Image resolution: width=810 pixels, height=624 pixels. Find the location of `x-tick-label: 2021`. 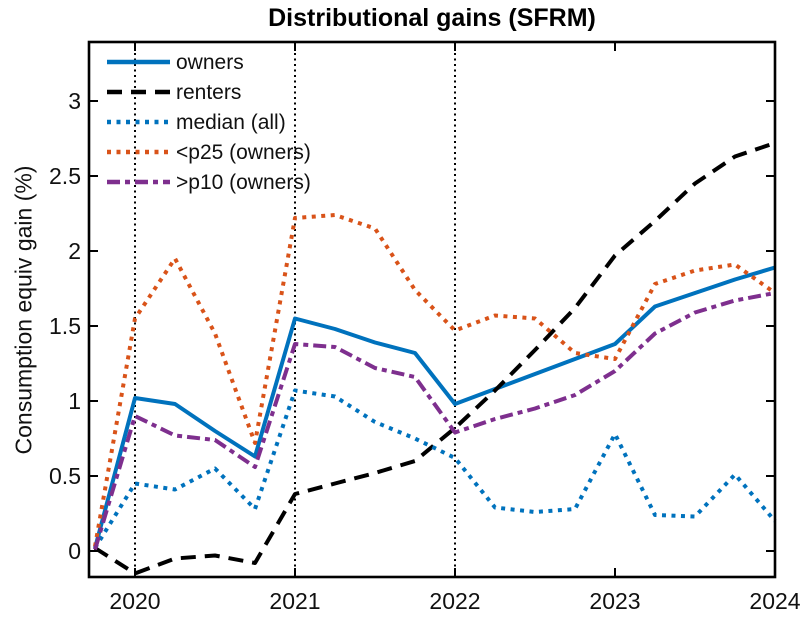

x-tick-label: 2021 is located at coordinates (294, 601).